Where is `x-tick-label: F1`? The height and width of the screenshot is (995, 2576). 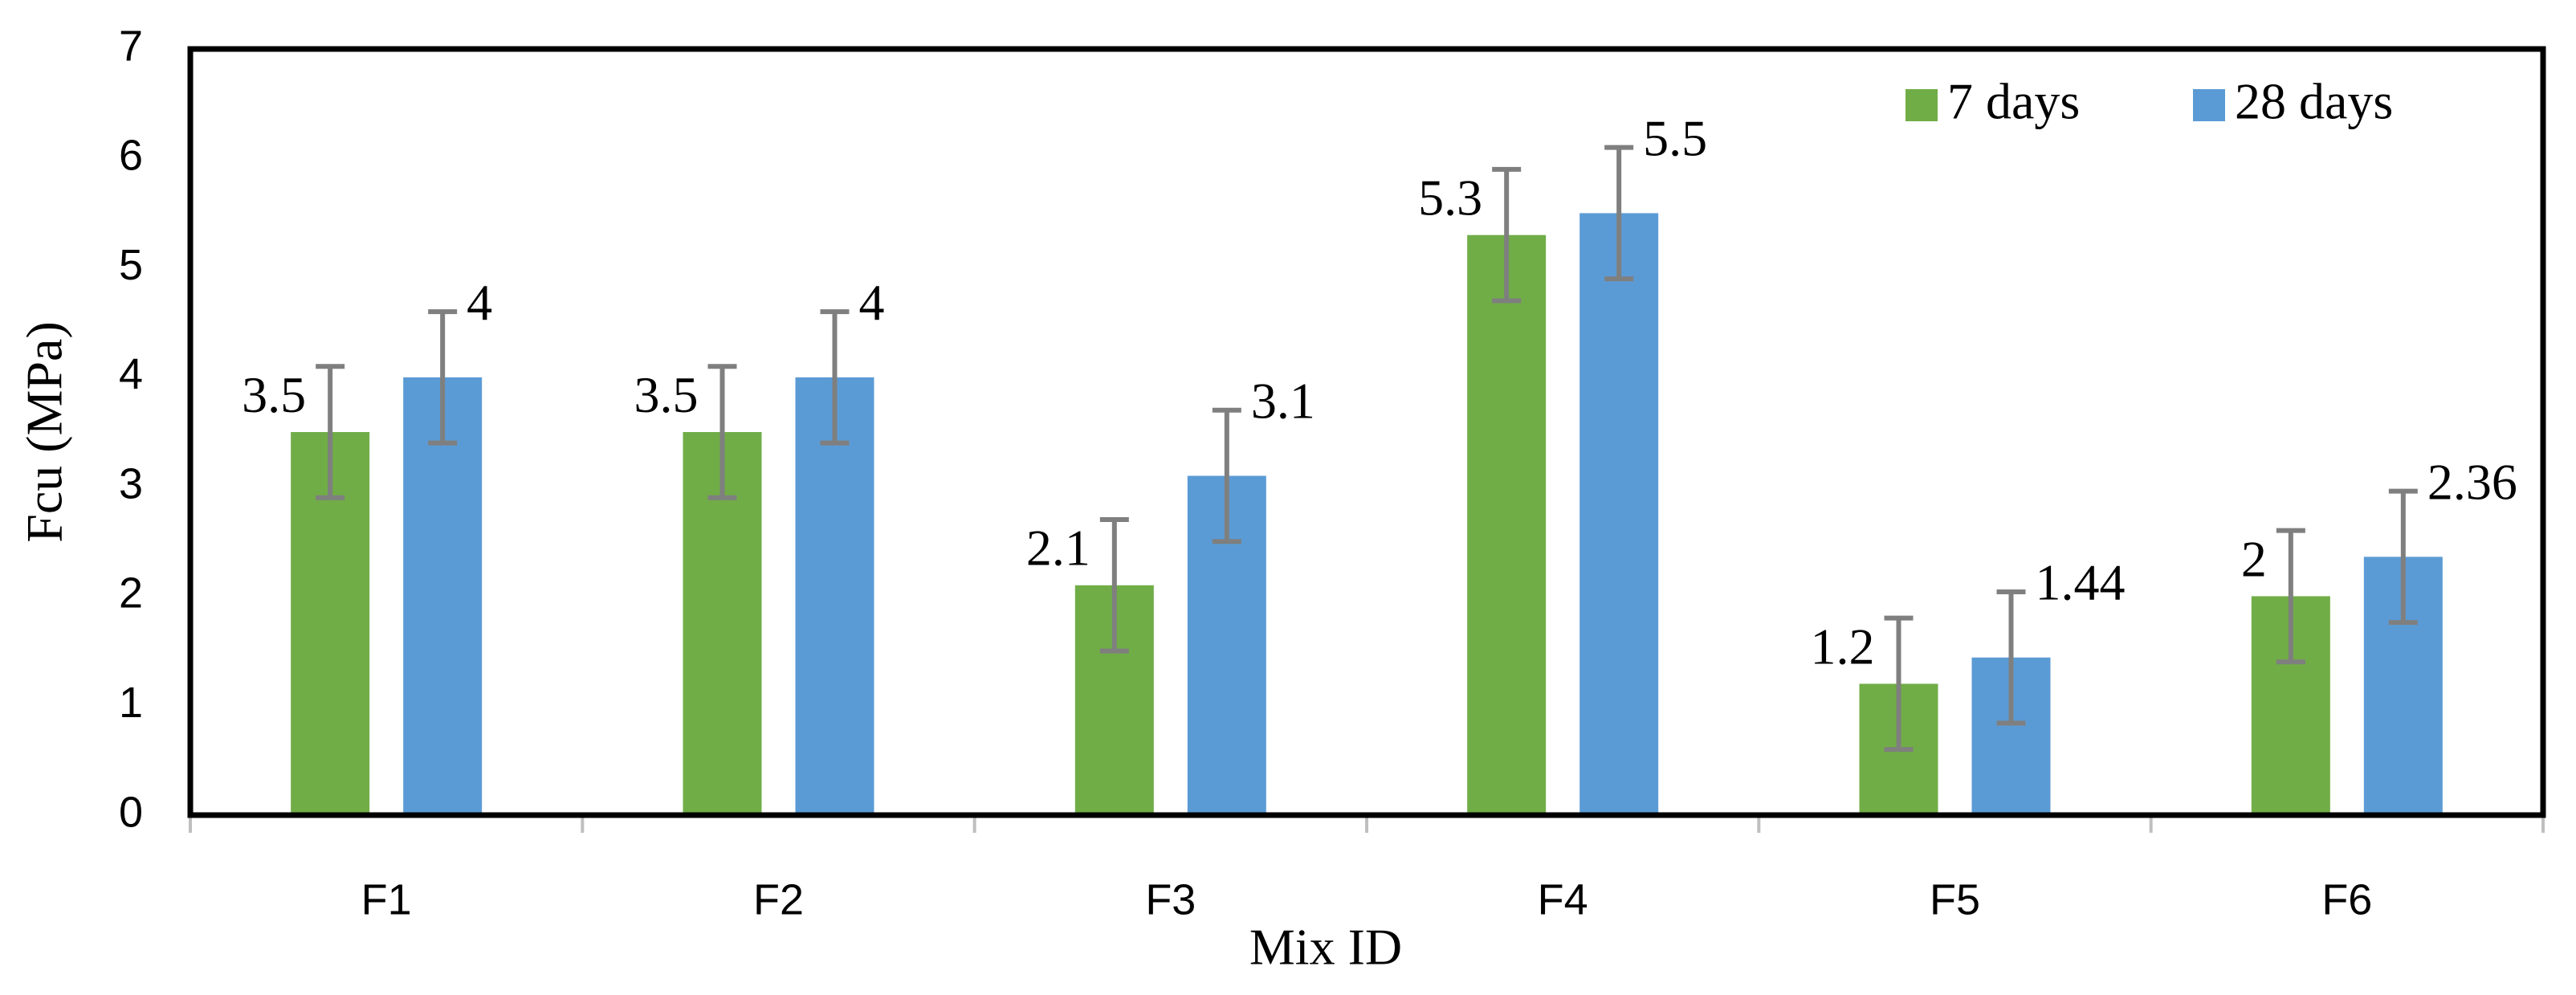 x-tick-label: F1 is located at coordinates (386, 900).